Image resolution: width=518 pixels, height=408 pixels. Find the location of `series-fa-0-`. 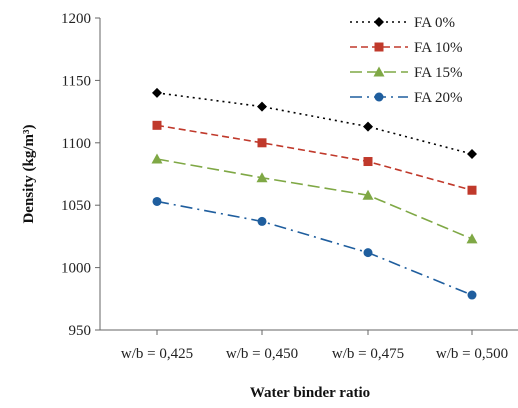

series-fa-0- is located at coordinates (314, 123).